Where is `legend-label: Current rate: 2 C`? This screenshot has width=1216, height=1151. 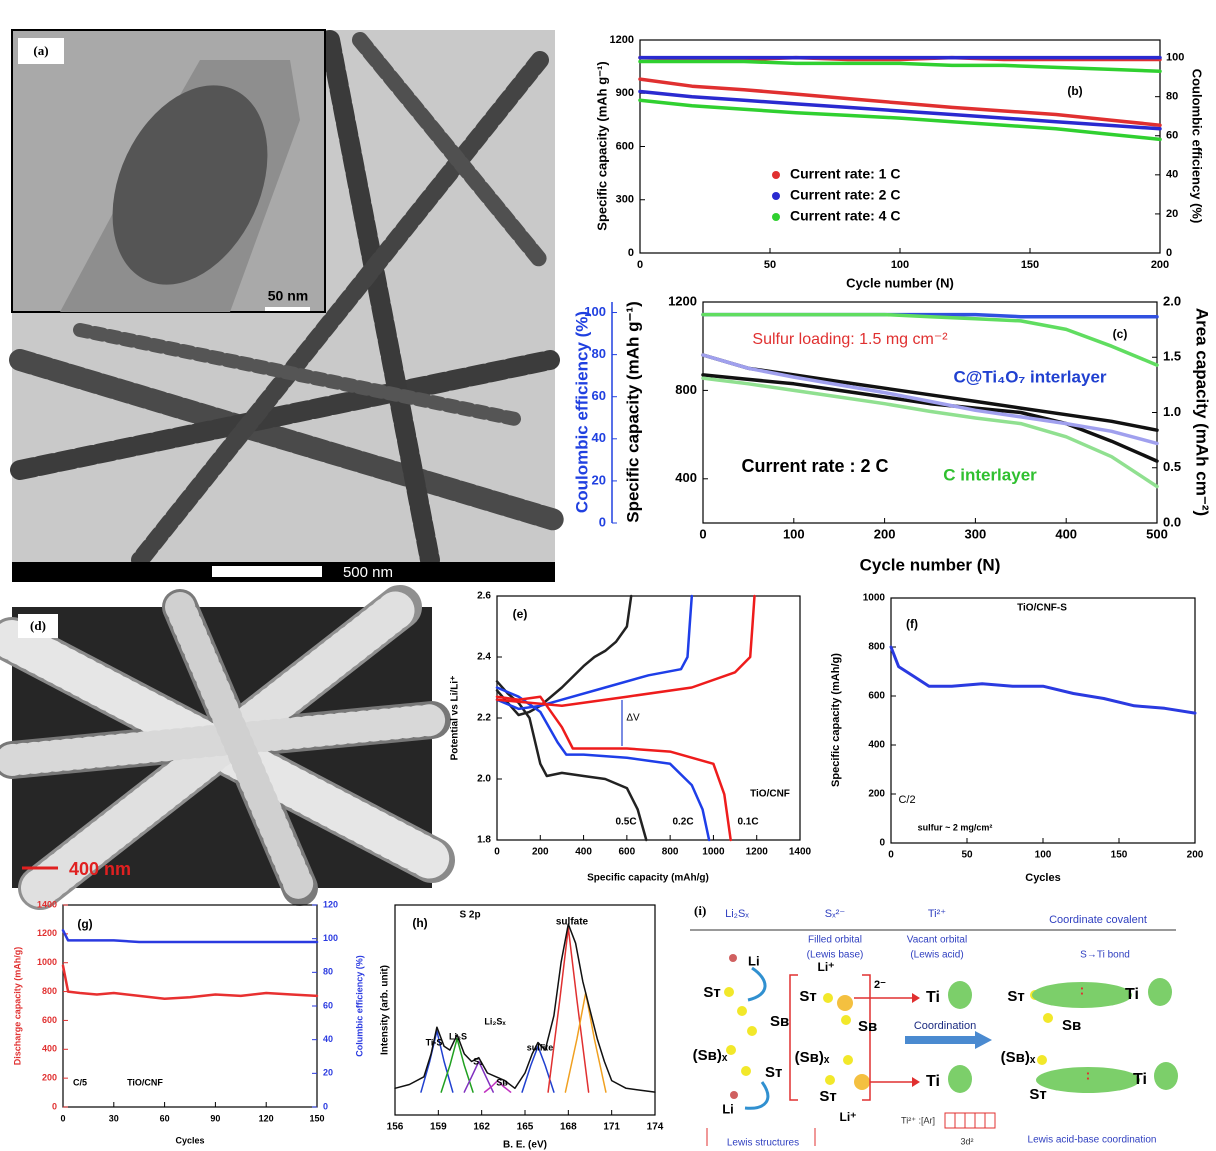
legend-label: Current rate: 2 C is located at coordinates (845, 195).